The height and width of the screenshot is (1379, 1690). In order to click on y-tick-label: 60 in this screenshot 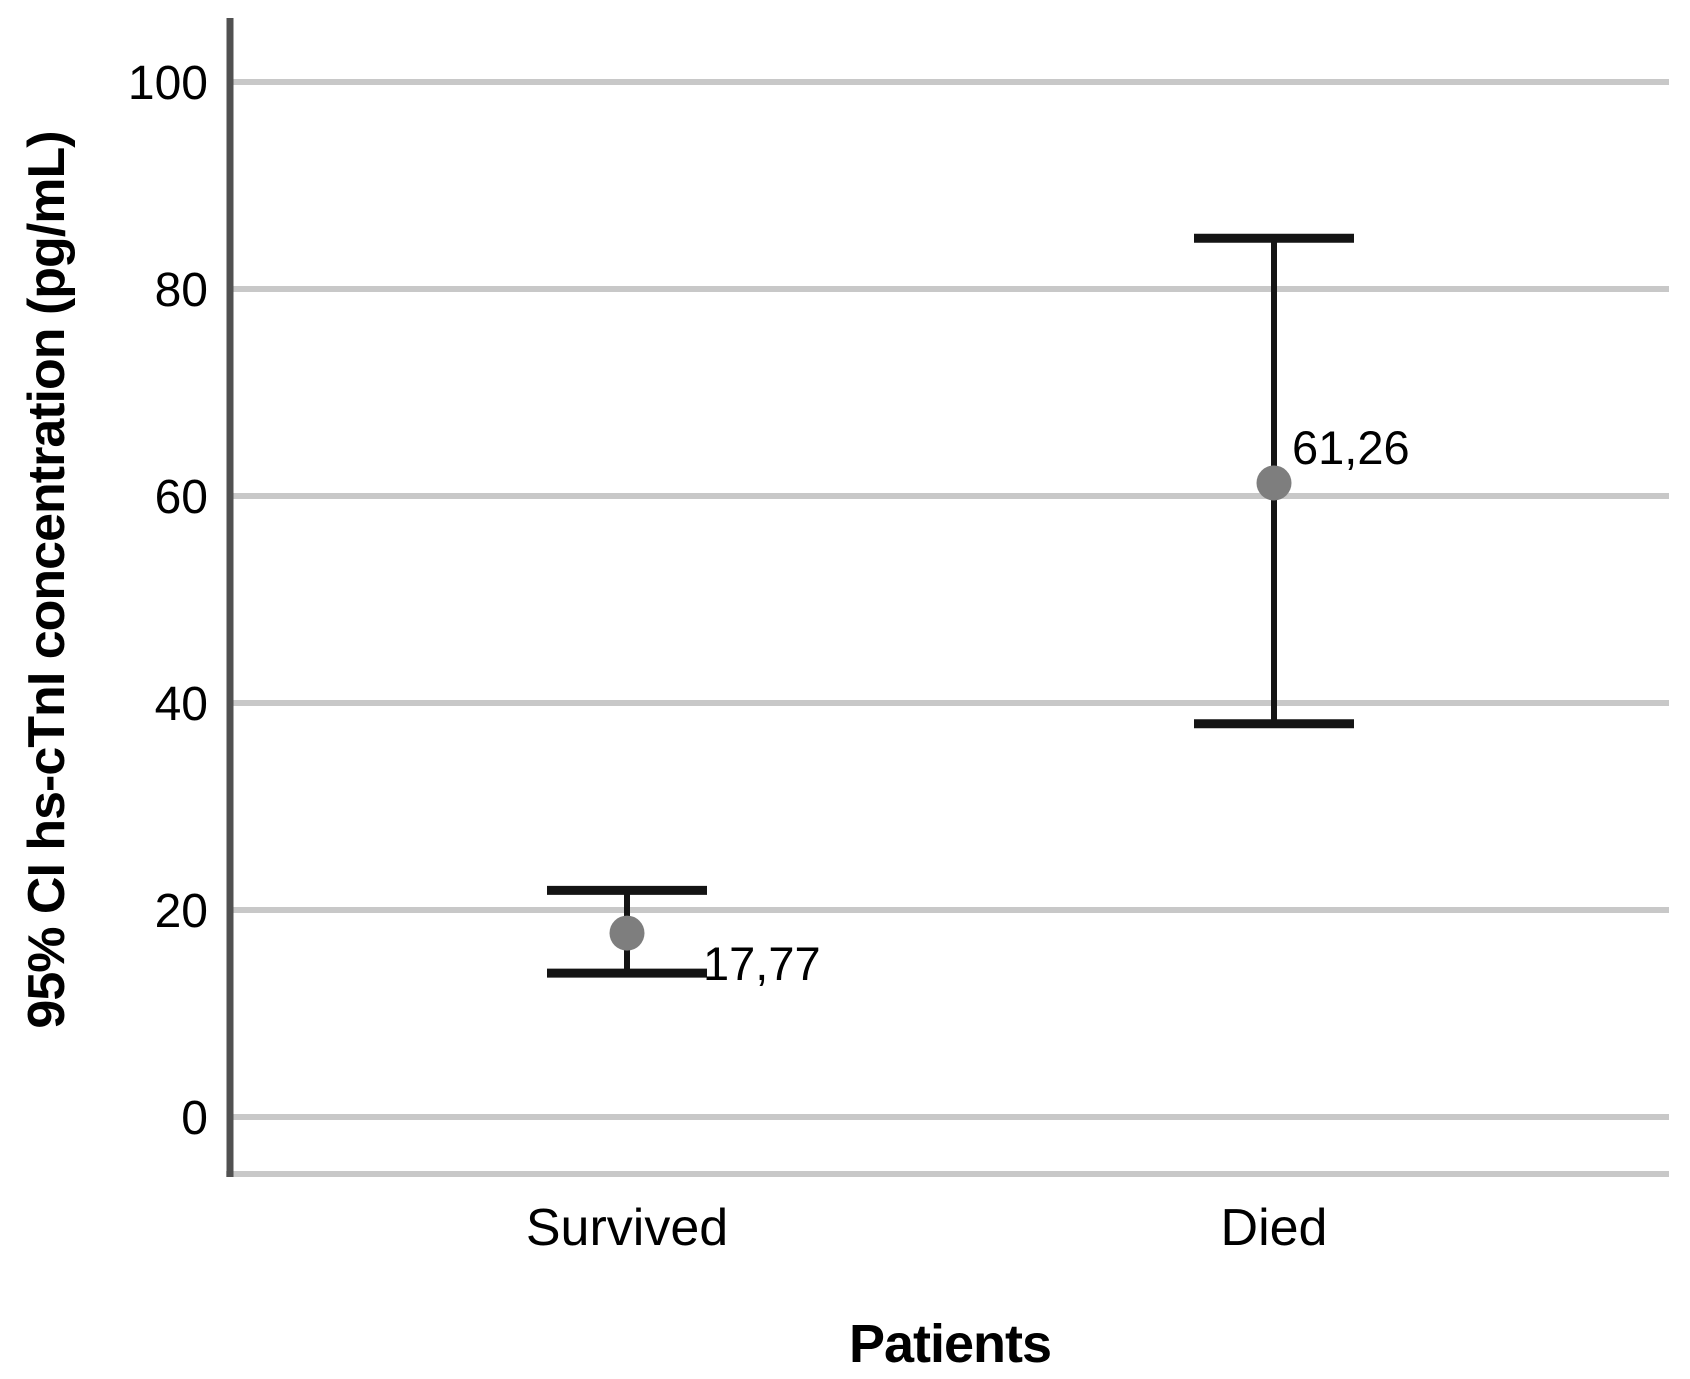, I will do `click(181, 497)`.